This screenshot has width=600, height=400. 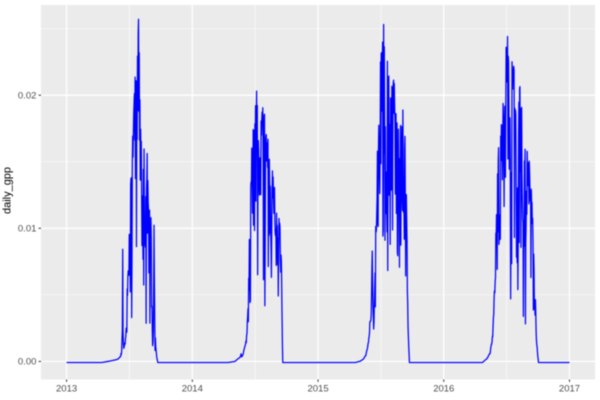 I want to click on svg-text: 2014, so click(x=192, y=389).